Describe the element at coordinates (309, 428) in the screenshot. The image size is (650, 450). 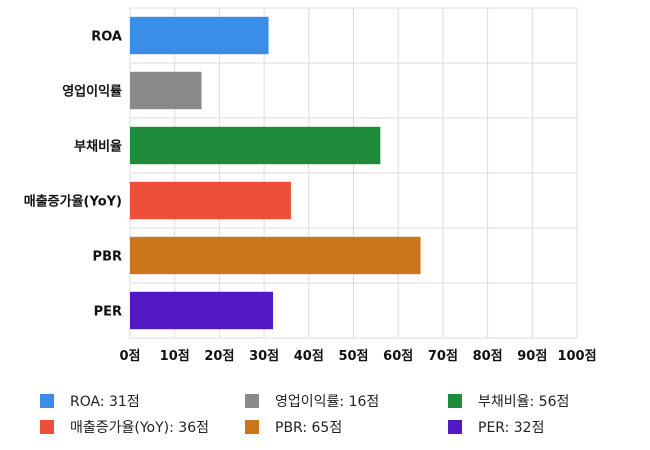
I see `legend-label: PBR: 65점` at that location.